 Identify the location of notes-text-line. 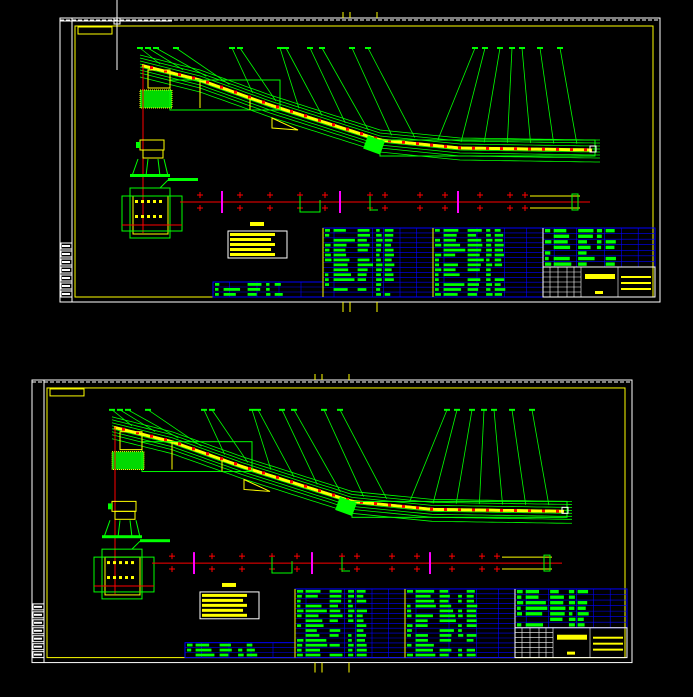
(224, 605).